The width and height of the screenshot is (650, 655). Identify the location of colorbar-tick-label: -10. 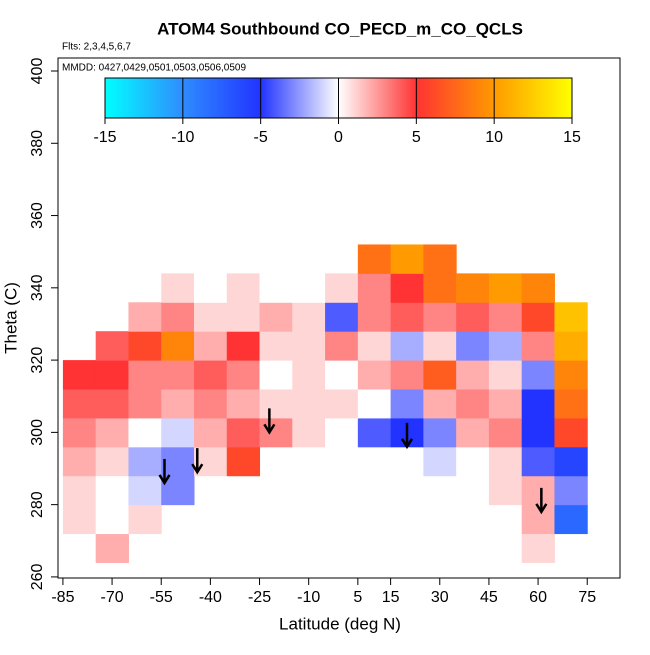
(182, 137).